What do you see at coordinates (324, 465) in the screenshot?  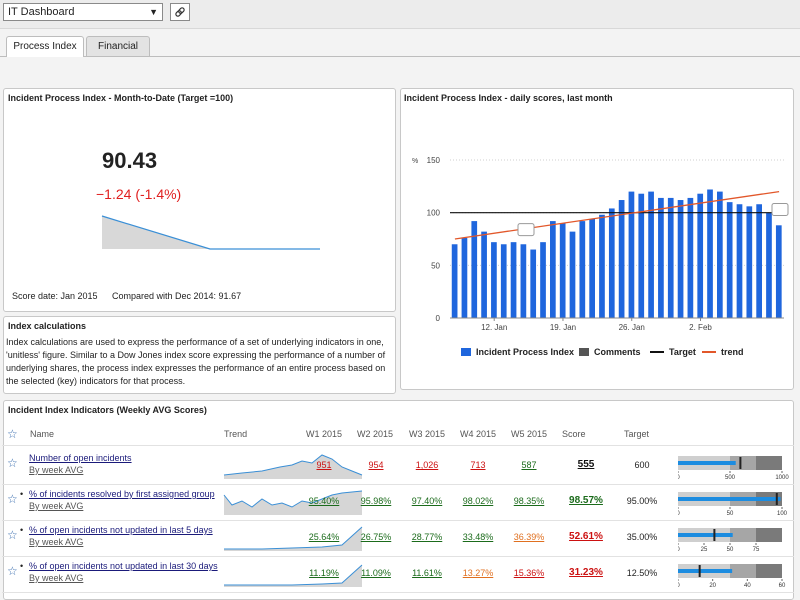 I see `week-value: 951` at bounding box center [324, 465].